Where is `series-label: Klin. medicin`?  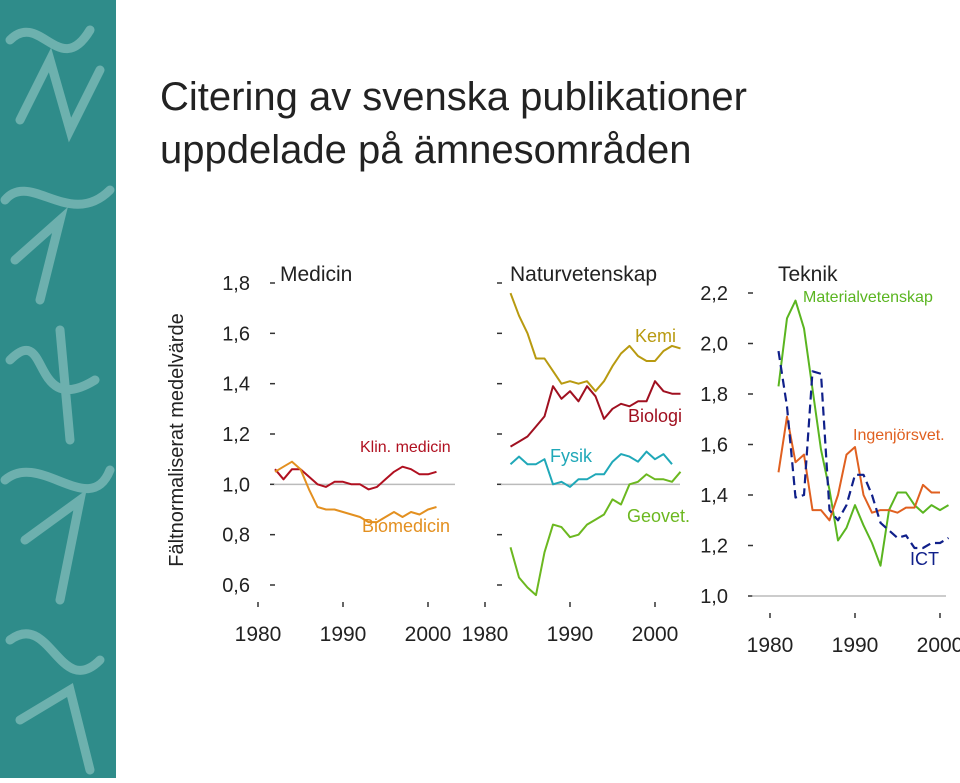
series-label: Klin. medicin is located at coordinates (405, 447).